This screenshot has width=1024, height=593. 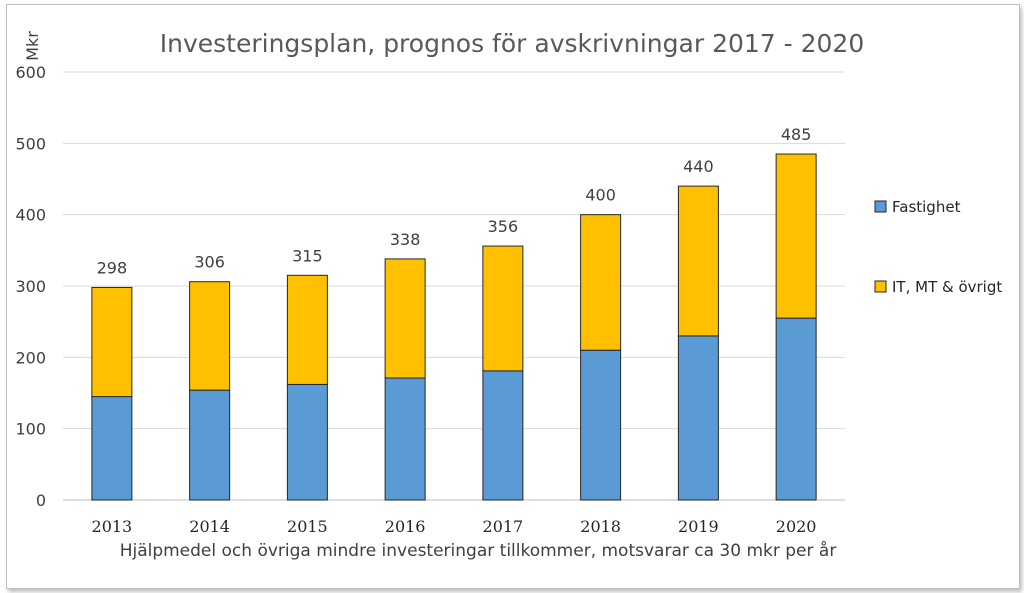 What do you see at coordinates (796, 134) in the screenshot?
I see `total-data-label: 485` at bounding box center [796, 134].